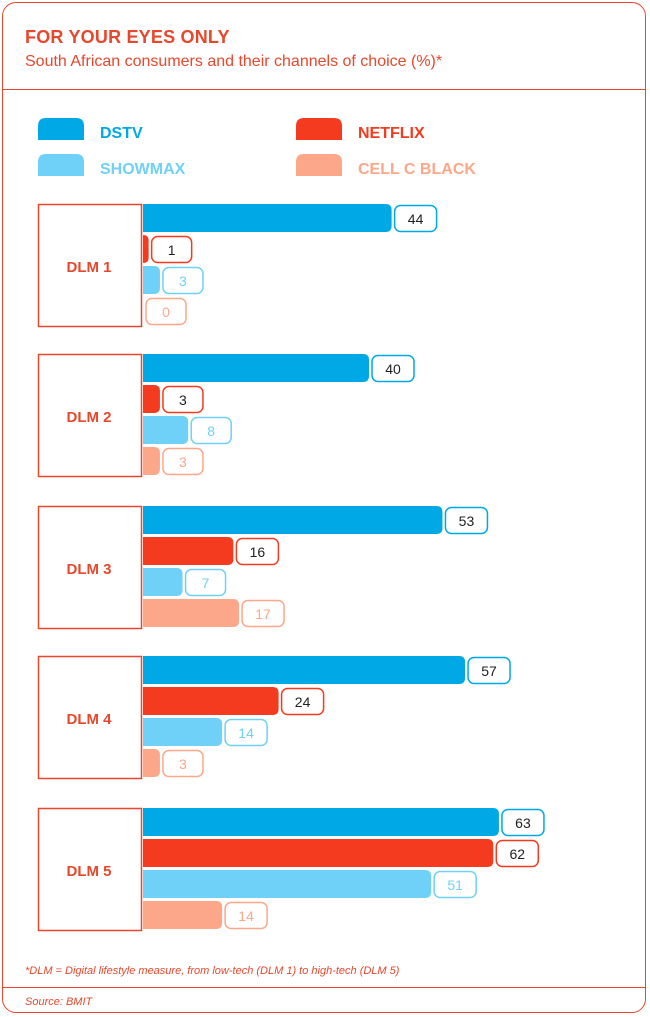 The image size is (650, 1017). What do you see at coordinates (166, 430) in the screenshot?
I see `bar-dlm-2-showmax` at bounding box center [166, 430].